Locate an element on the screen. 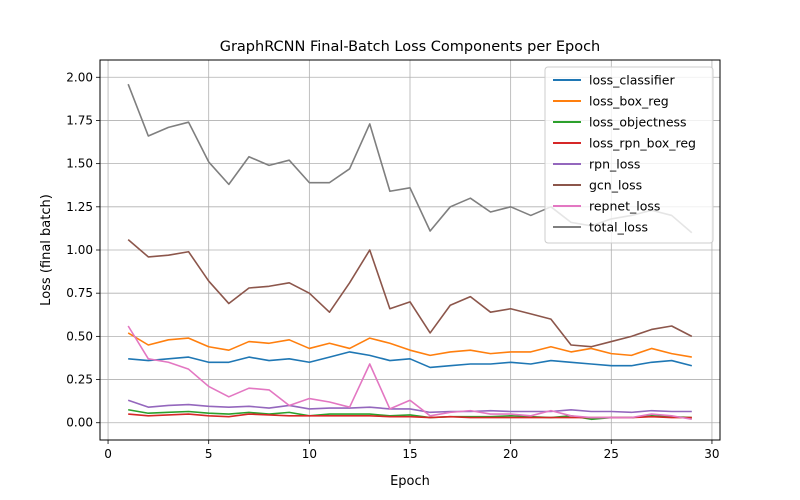  x-tick-label: 5 is located at coordinates (209, 454).